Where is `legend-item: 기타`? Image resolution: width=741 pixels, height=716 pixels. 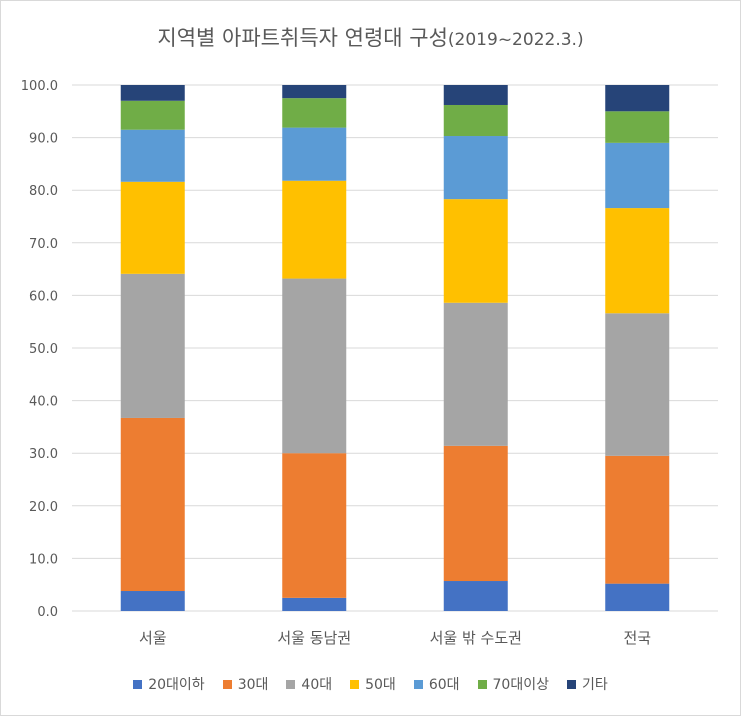
legend-item: 기타 is located at coordinates (587, 684).